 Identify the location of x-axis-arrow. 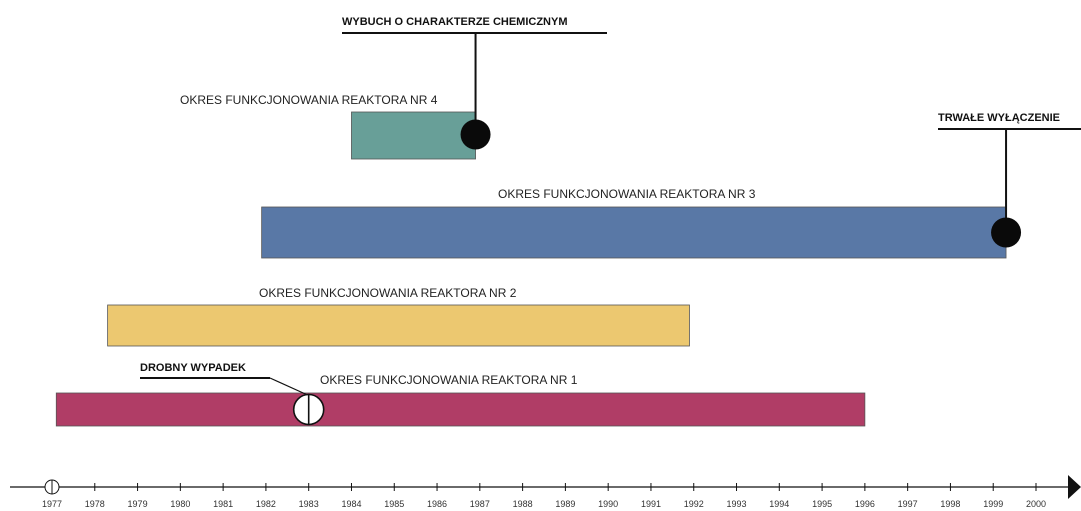
(1074, 487).